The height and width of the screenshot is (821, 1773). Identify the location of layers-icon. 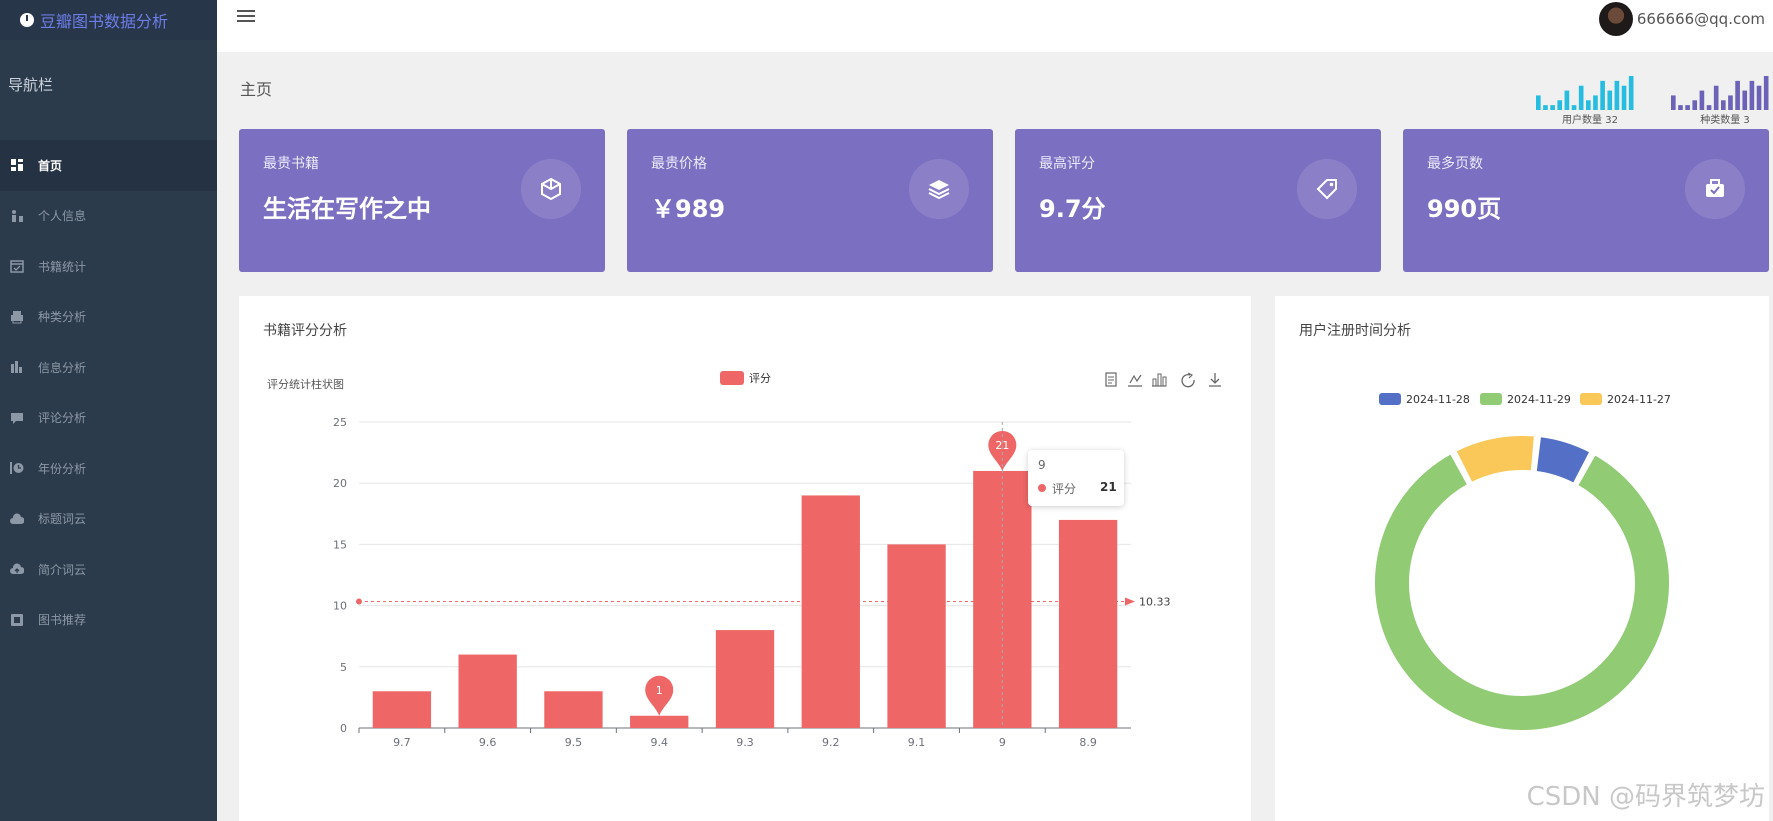
(939, 189).